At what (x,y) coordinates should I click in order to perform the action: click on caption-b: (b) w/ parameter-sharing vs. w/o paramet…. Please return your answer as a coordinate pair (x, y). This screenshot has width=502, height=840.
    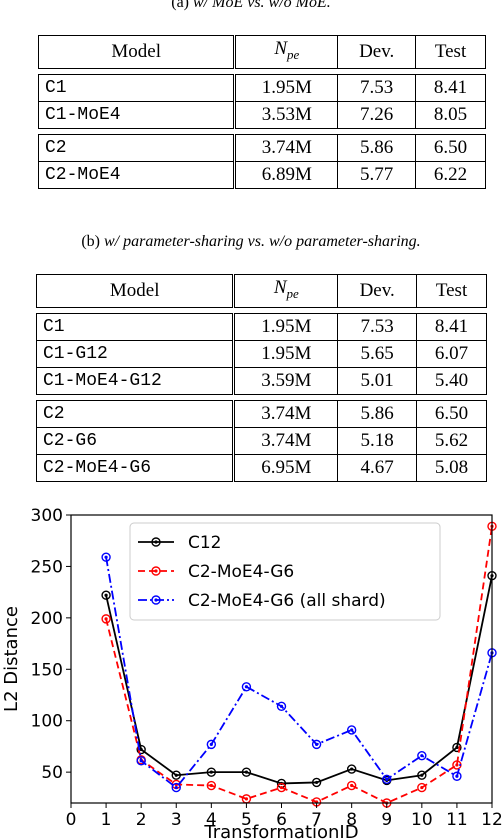
    Looking at the image, I should click on (251, 242).